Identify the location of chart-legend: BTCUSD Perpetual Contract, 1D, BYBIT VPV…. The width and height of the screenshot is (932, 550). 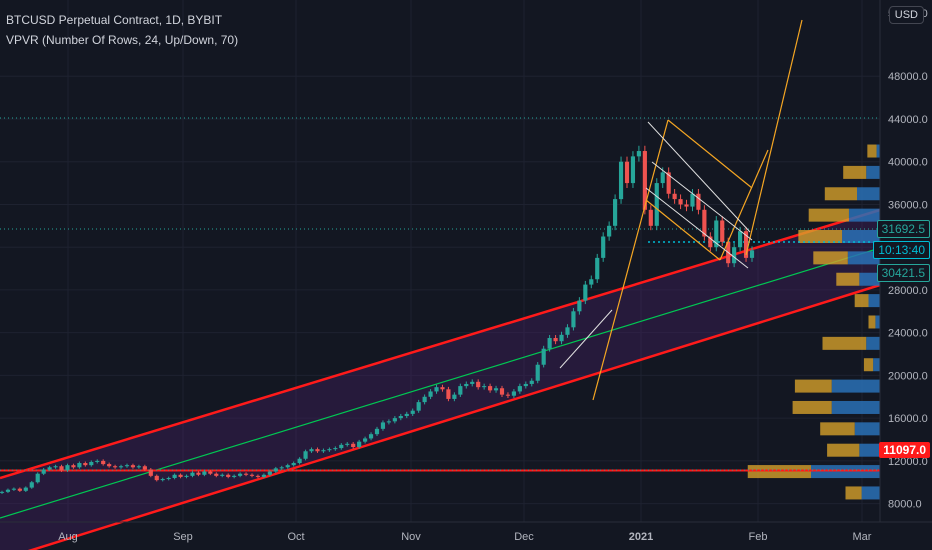
(122, 30).